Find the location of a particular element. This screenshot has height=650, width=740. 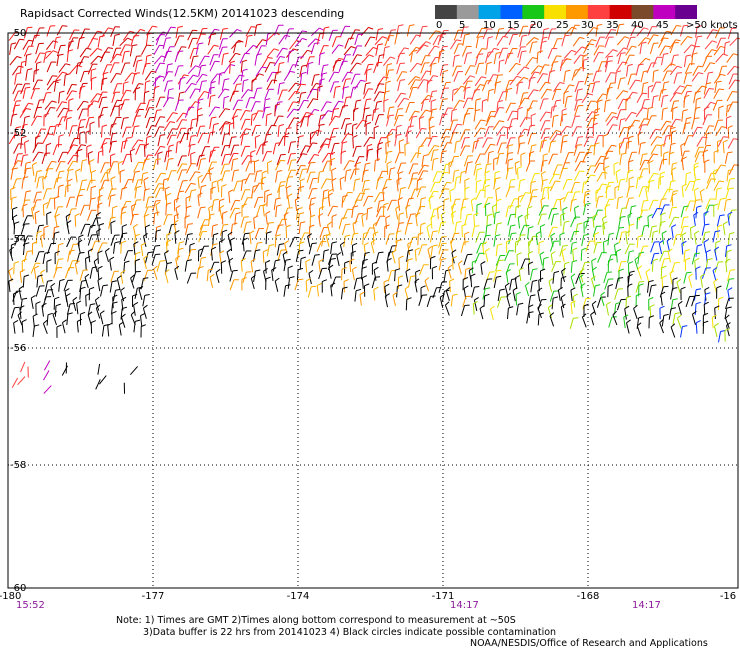

pass-time: 15:52 is located at coordinates (30, 605).